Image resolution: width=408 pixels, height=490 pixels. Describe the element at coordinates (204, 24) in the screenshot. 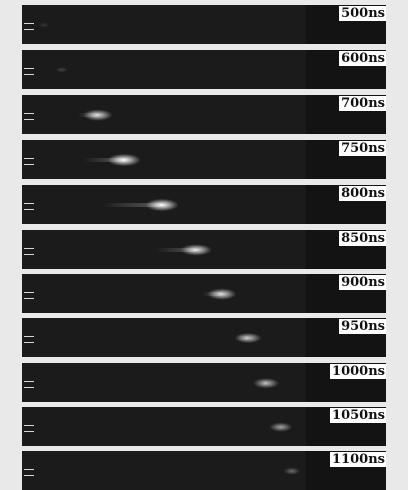

I see `image-strip: 500ns` at that location.